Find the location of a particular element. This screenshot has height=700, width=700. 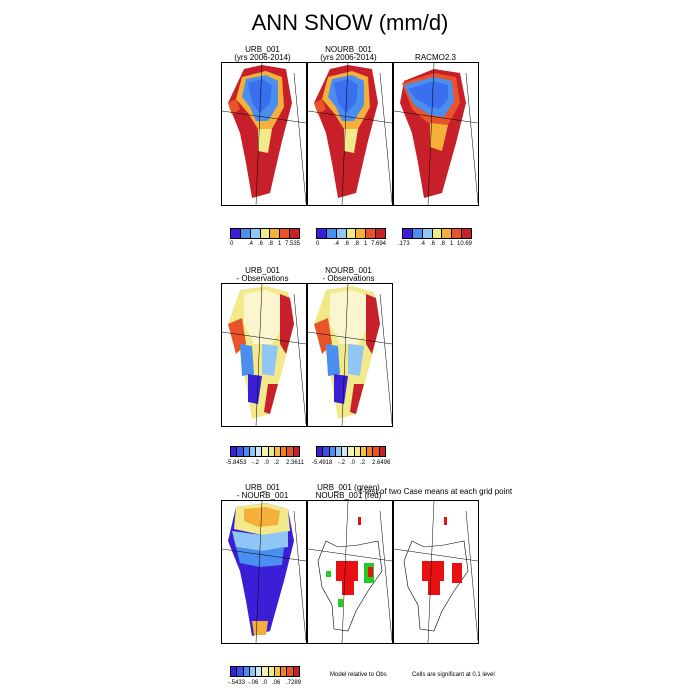

panel-title-racmo: RACMO2.3 is located at coordinates (435, 57).